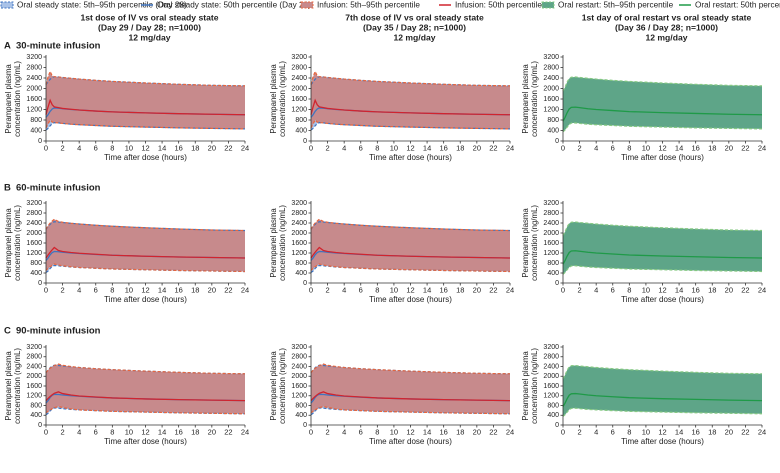 This screenshot has width=780, height=473. Describe the element at coordinates (662, 289) in the screenshot. I see `x-tick-label: 12` at that location.